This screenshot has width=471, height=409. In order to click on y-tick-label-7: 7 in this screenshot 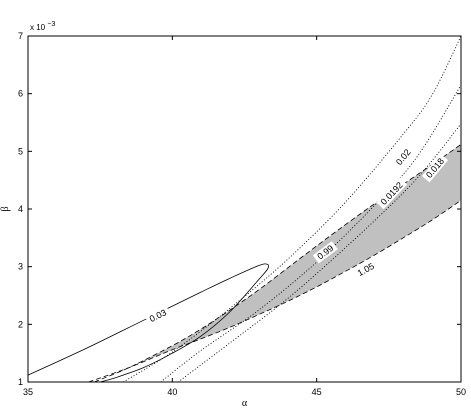, I will do `click(20, 36)`.